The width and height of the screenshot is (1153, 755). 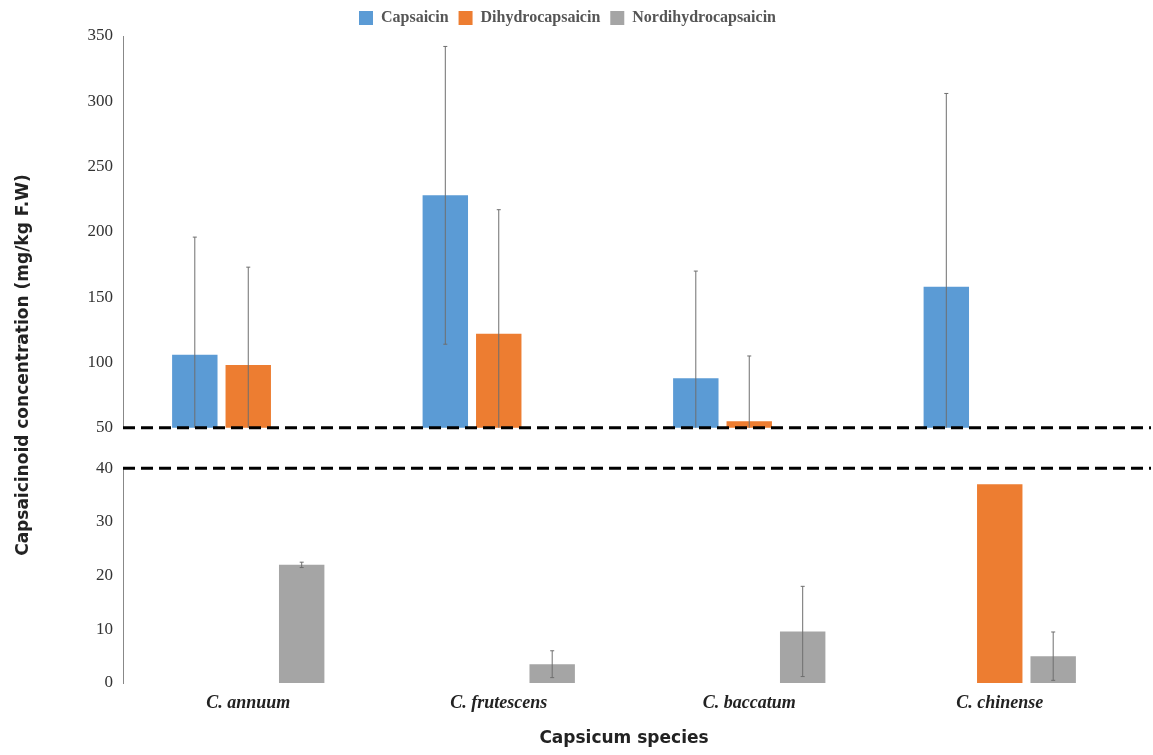 What do you see at coordinates (104, 575) in the screenshot?
I see `y-tick-label: 20` at bounding box center [104, 575].